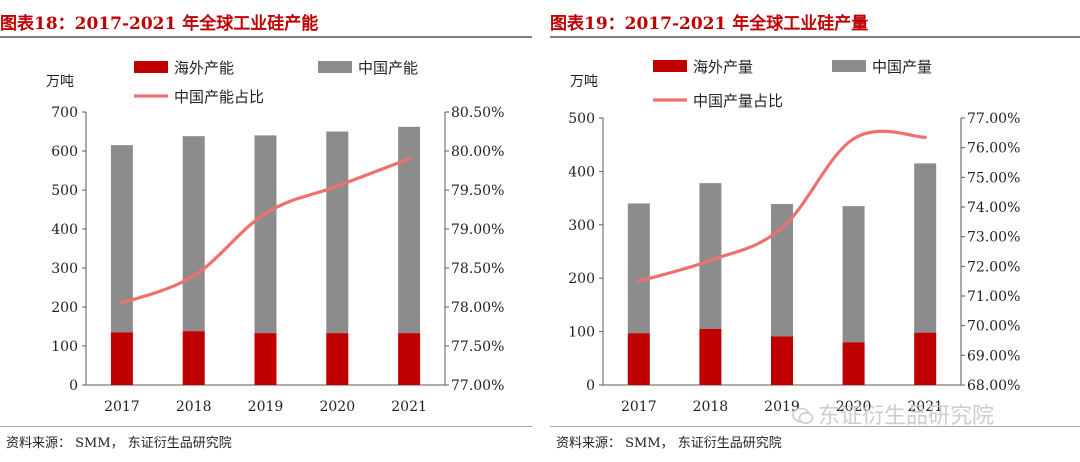  What do you see at coordinates (638, 359) in the screenshot?
I see `bar-海外产量-2017` at bounding box center [638, 359].